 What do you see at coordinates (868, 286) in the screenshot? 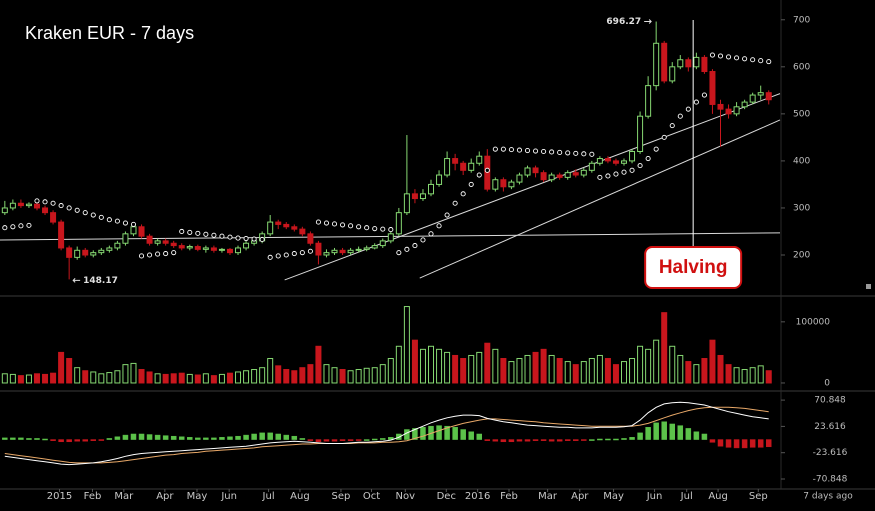
I see `scroll-handle` at bounding box center [868, 286].